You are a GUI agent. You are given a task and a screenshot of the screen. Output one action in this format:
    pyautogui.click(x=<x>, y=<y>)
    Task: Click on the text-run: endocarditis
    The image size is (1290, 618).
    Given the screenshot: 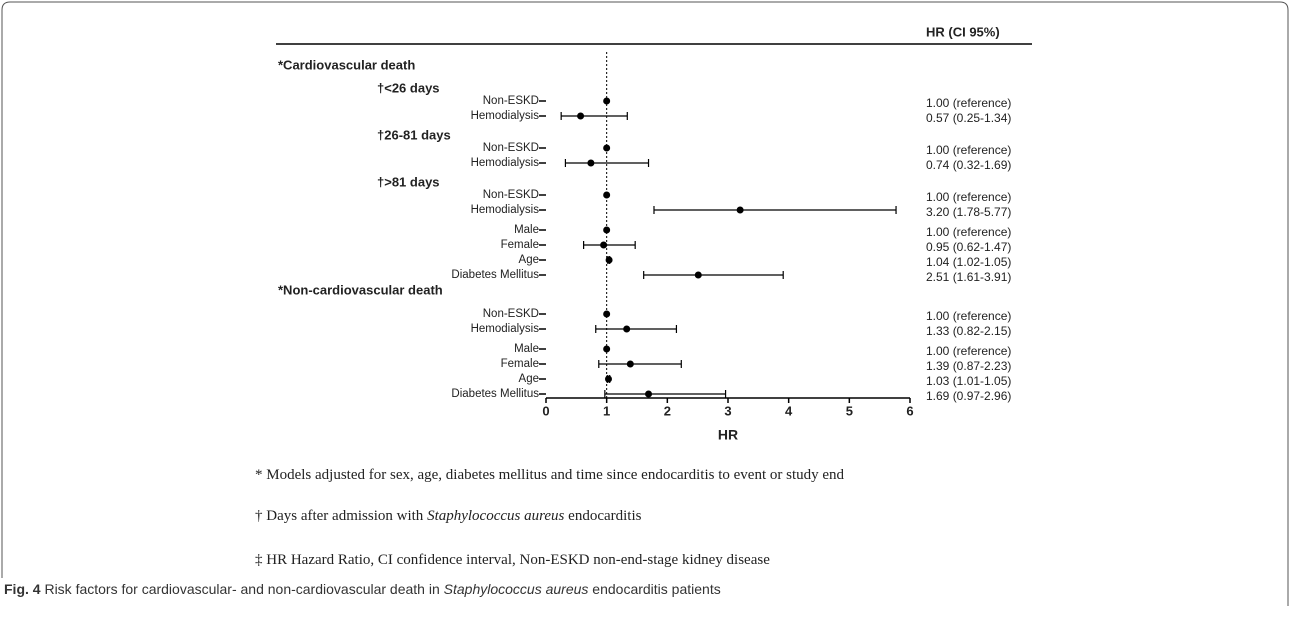 What is the action you would take?
    pyautogui.click(x=603, y=516)
    